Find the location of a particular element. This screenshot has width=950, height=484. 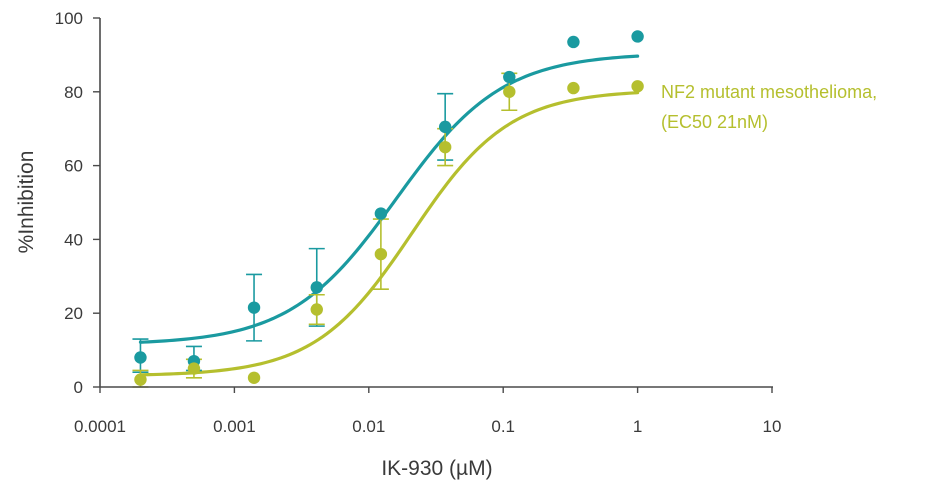

series-annotation-line-2: (EC50 21nM) is located at coordinates (714, 122).